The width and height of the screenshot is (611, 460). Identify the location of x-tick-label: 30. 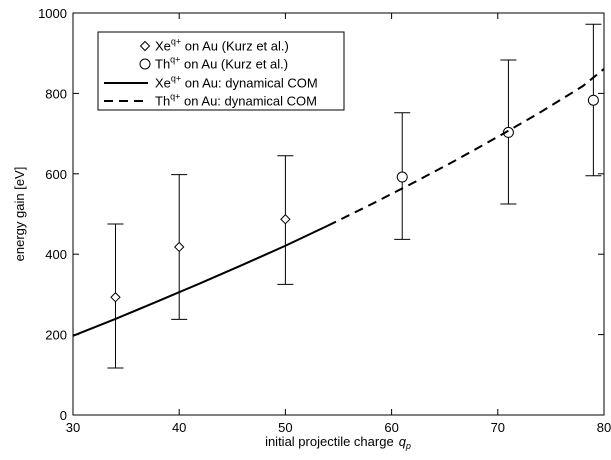
(73, 427).